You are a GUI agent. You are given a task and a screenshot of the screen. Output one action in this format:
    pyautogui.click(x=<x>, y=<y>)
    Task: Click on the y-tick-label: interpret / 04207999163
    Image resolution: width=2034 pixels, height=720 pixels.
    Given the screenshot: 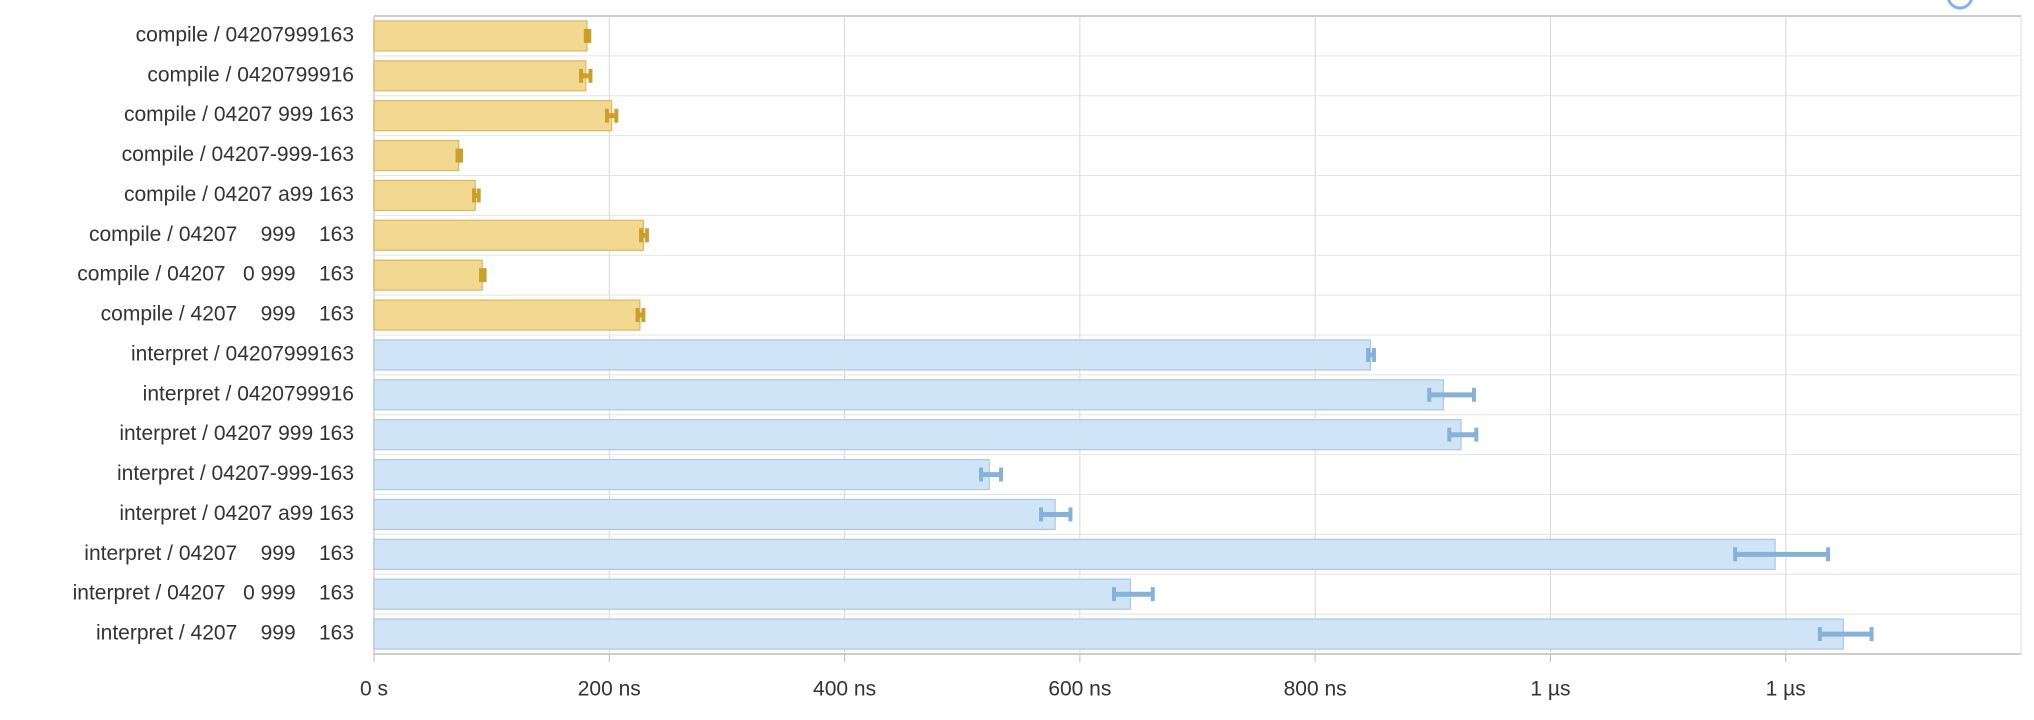 What is the action you would take?
    pyautogui.click(x=242, y=353)
    